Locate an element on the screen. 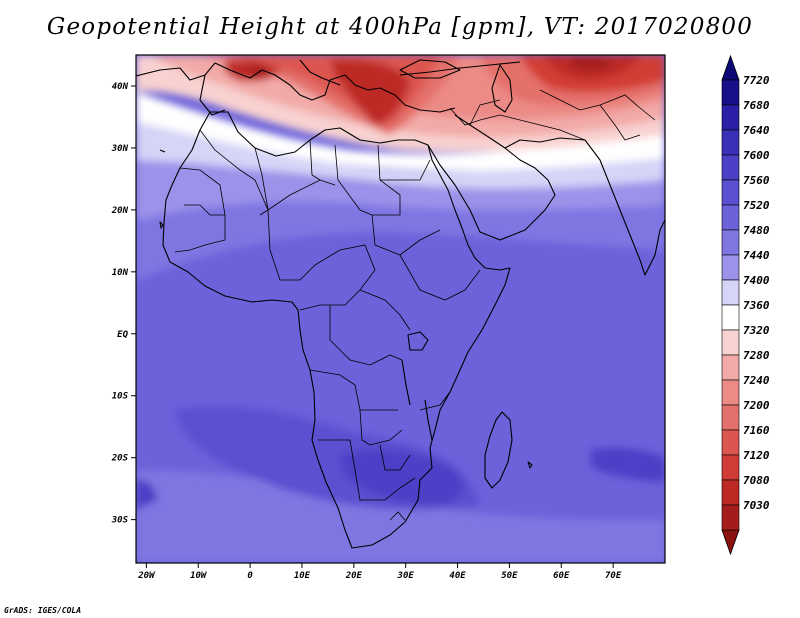 The height and width of the screenshot is (618, 800). latitude-axis: 40N 30N 20N 10N EQ 10S 20S 30S is located at coordinates (123, 304).